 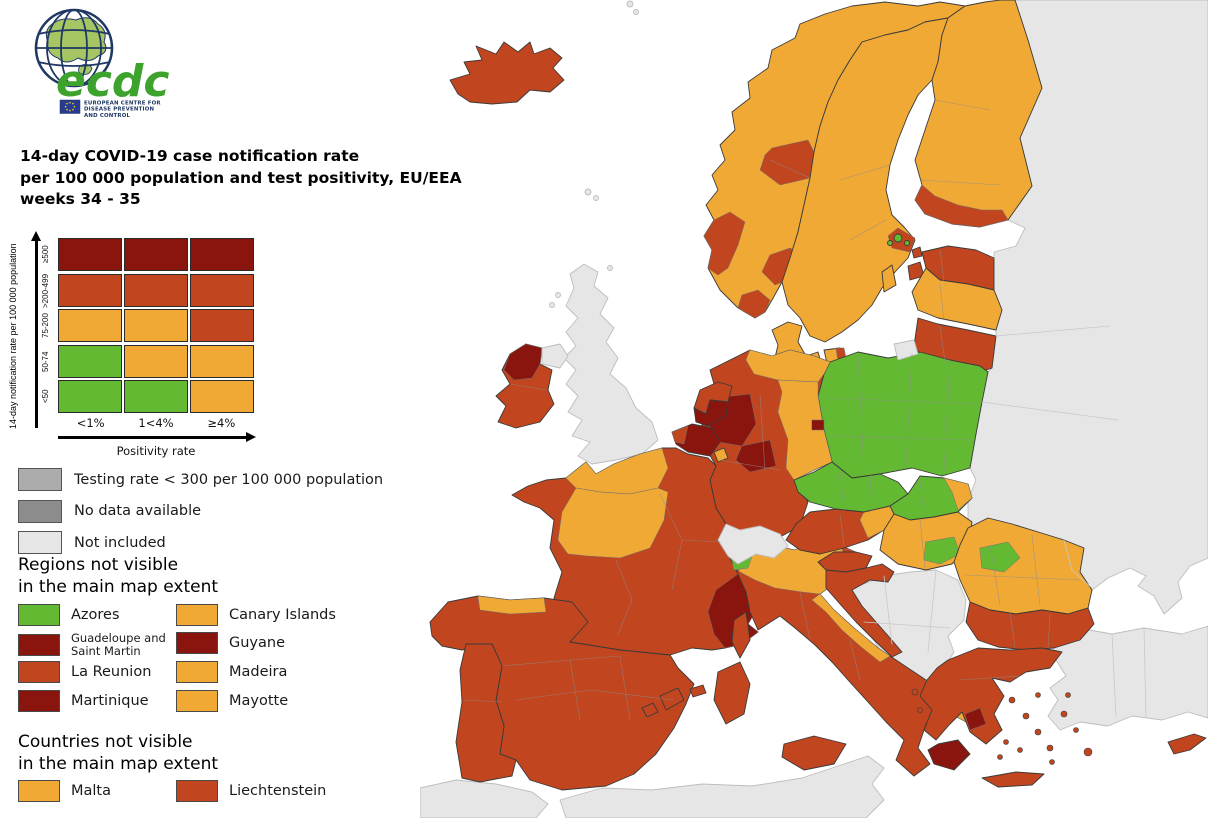 I want to click on not-included-label: Not included, so click(x=120, y=542).